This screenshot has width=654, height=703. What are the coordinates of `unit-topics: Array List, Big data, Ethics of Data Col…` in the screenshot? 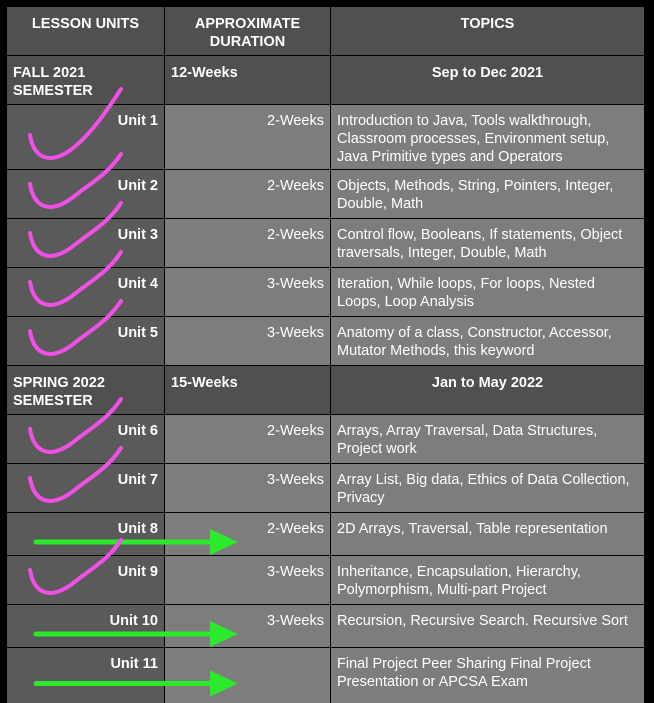 It's located at (487, 488).